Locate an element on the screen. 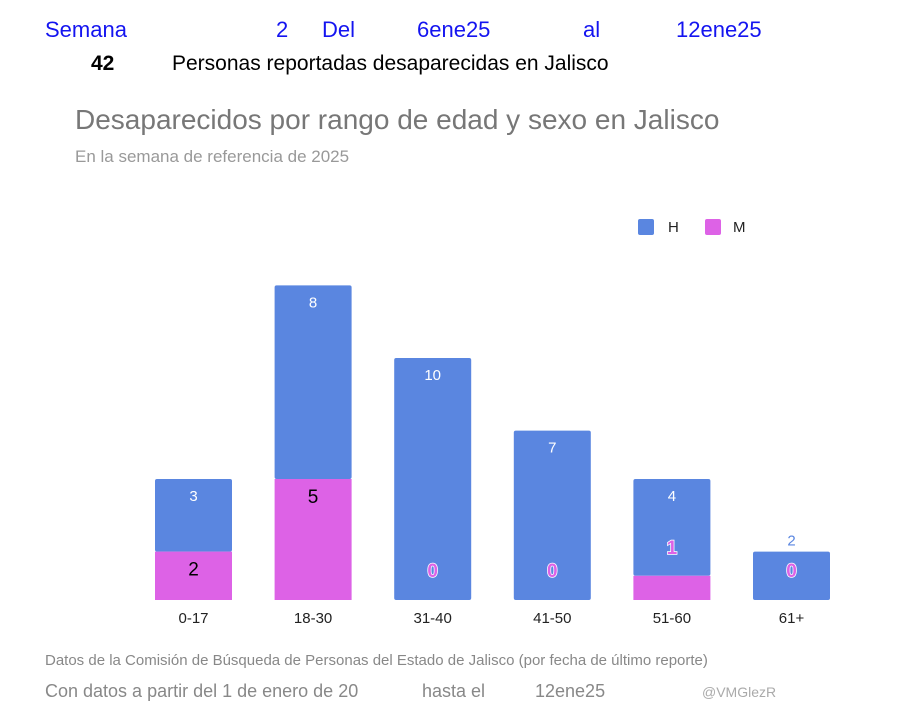 Image resolution: width=900 pixels, height=722 pixels. label-m-0-17: 2 is located at coordinates (193, 570).